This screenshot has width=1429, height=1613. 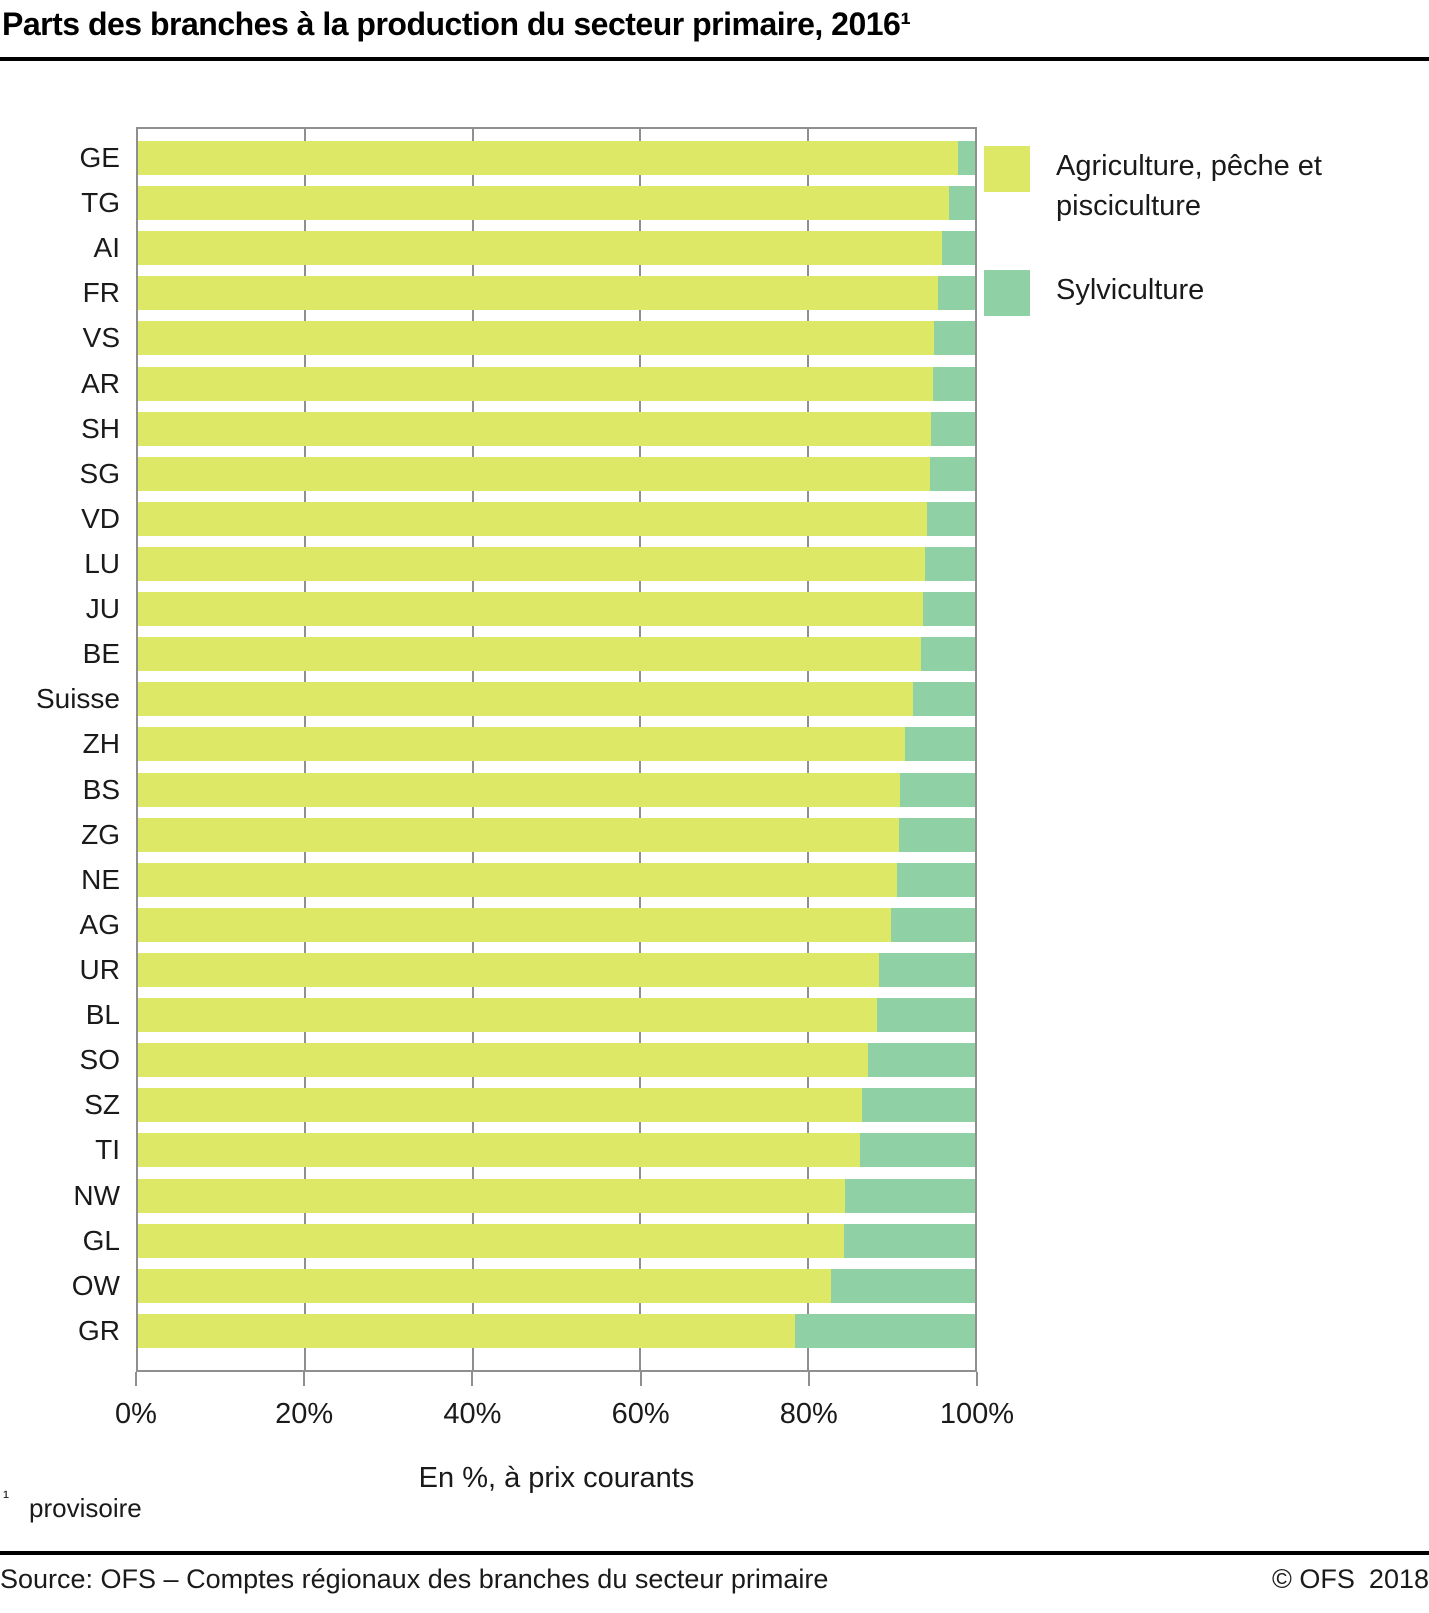 What do you see at coordinates (556, 1285) in the screenshot?
I see `bar-ow` at bounding box center [556, 1285].